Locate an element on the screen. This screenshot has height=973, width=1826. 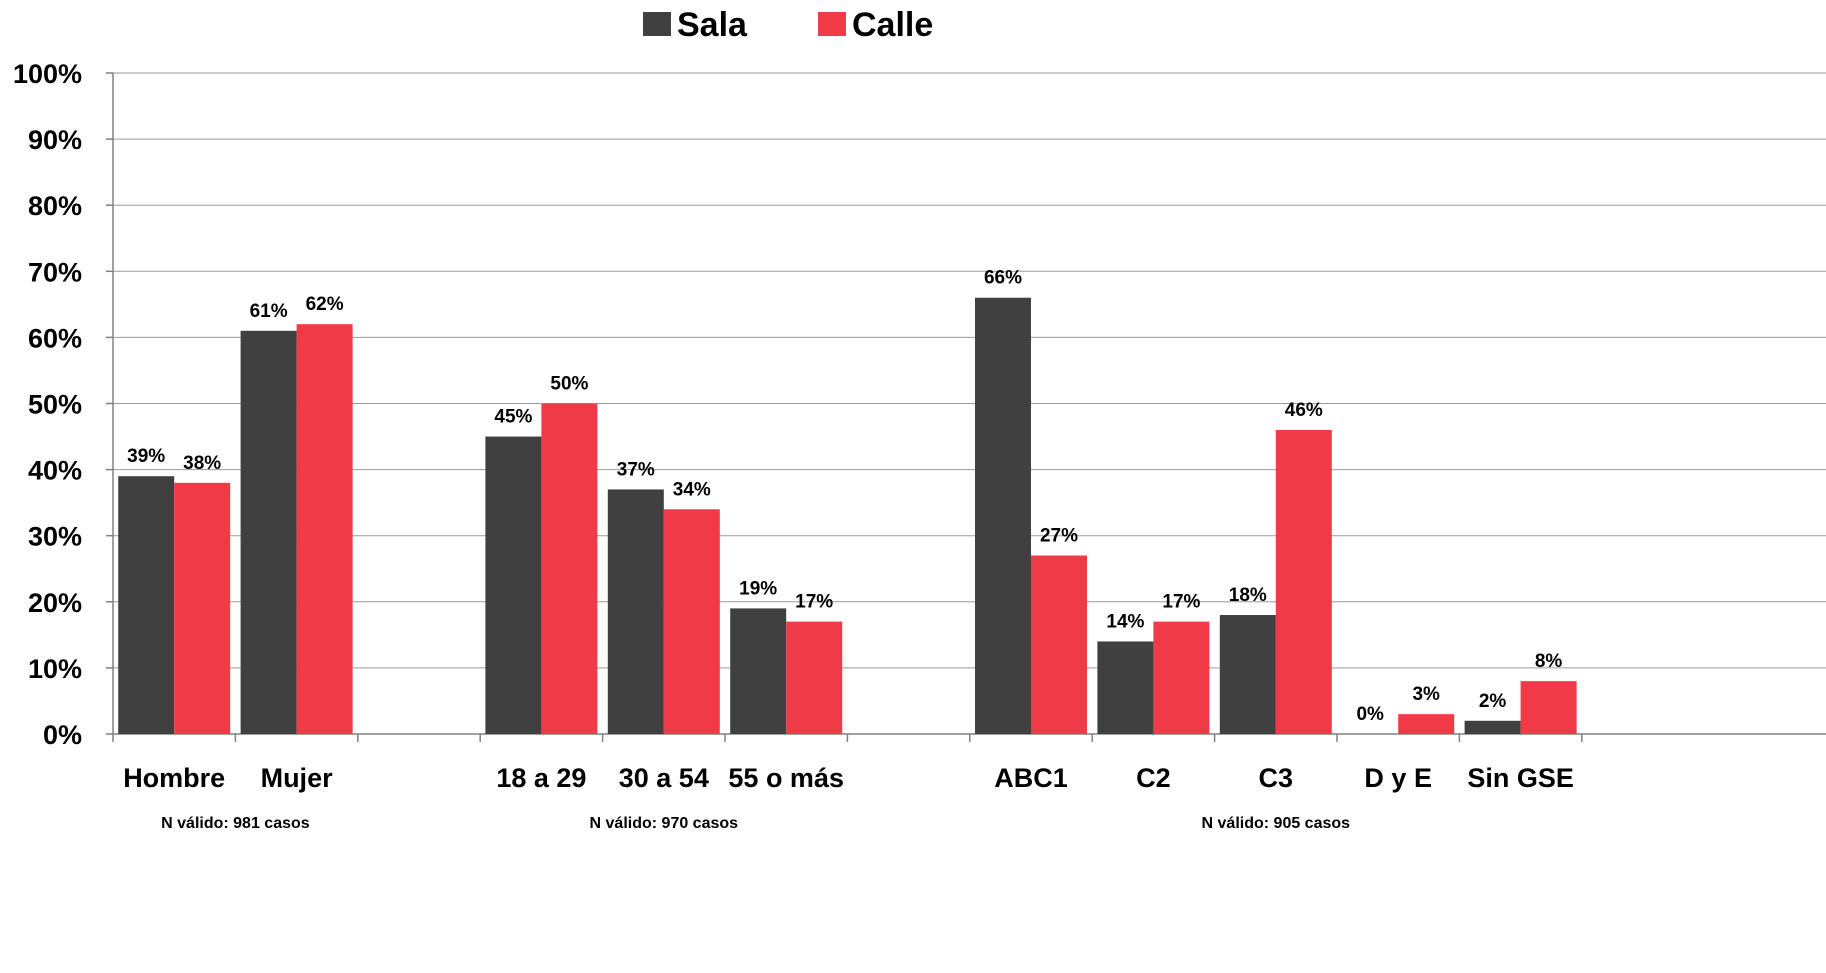
data-label: 27% is located at coordinates (1059, 536).